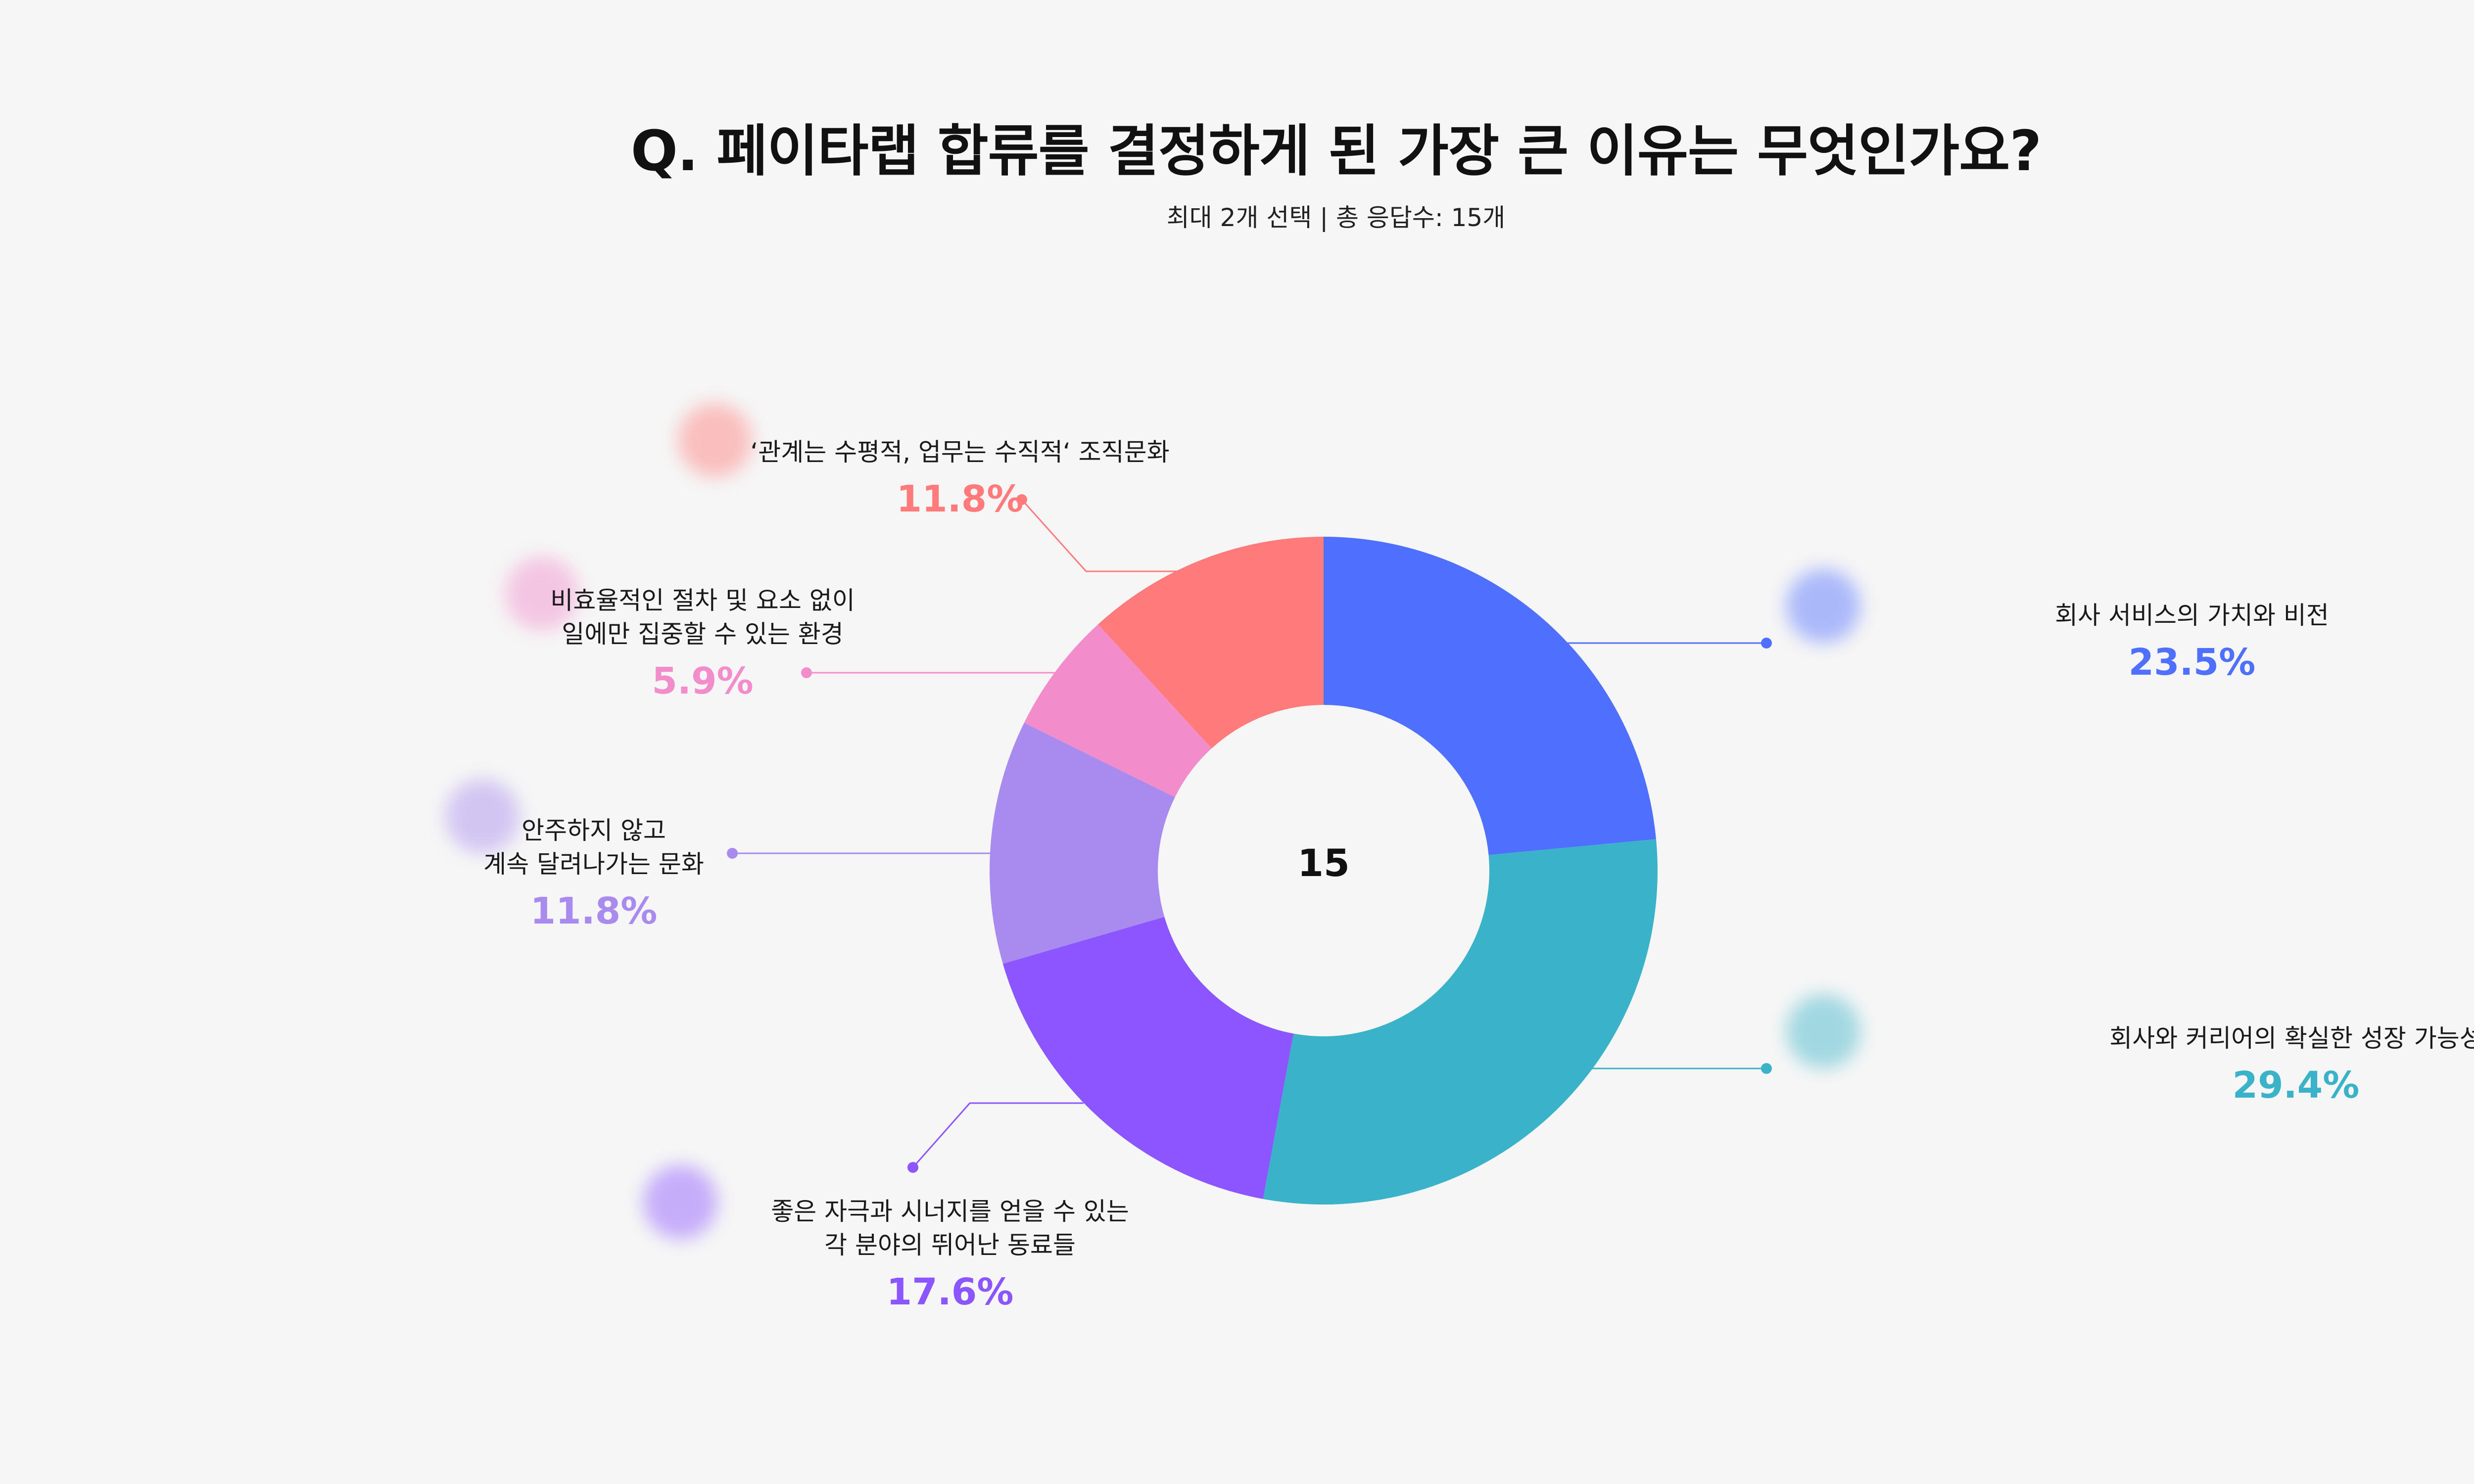  What do you see at coordinates (2192, 662) in the screenshot?
I see `slice-percent-label: 23.5%` at bounding box center [2192, 662].